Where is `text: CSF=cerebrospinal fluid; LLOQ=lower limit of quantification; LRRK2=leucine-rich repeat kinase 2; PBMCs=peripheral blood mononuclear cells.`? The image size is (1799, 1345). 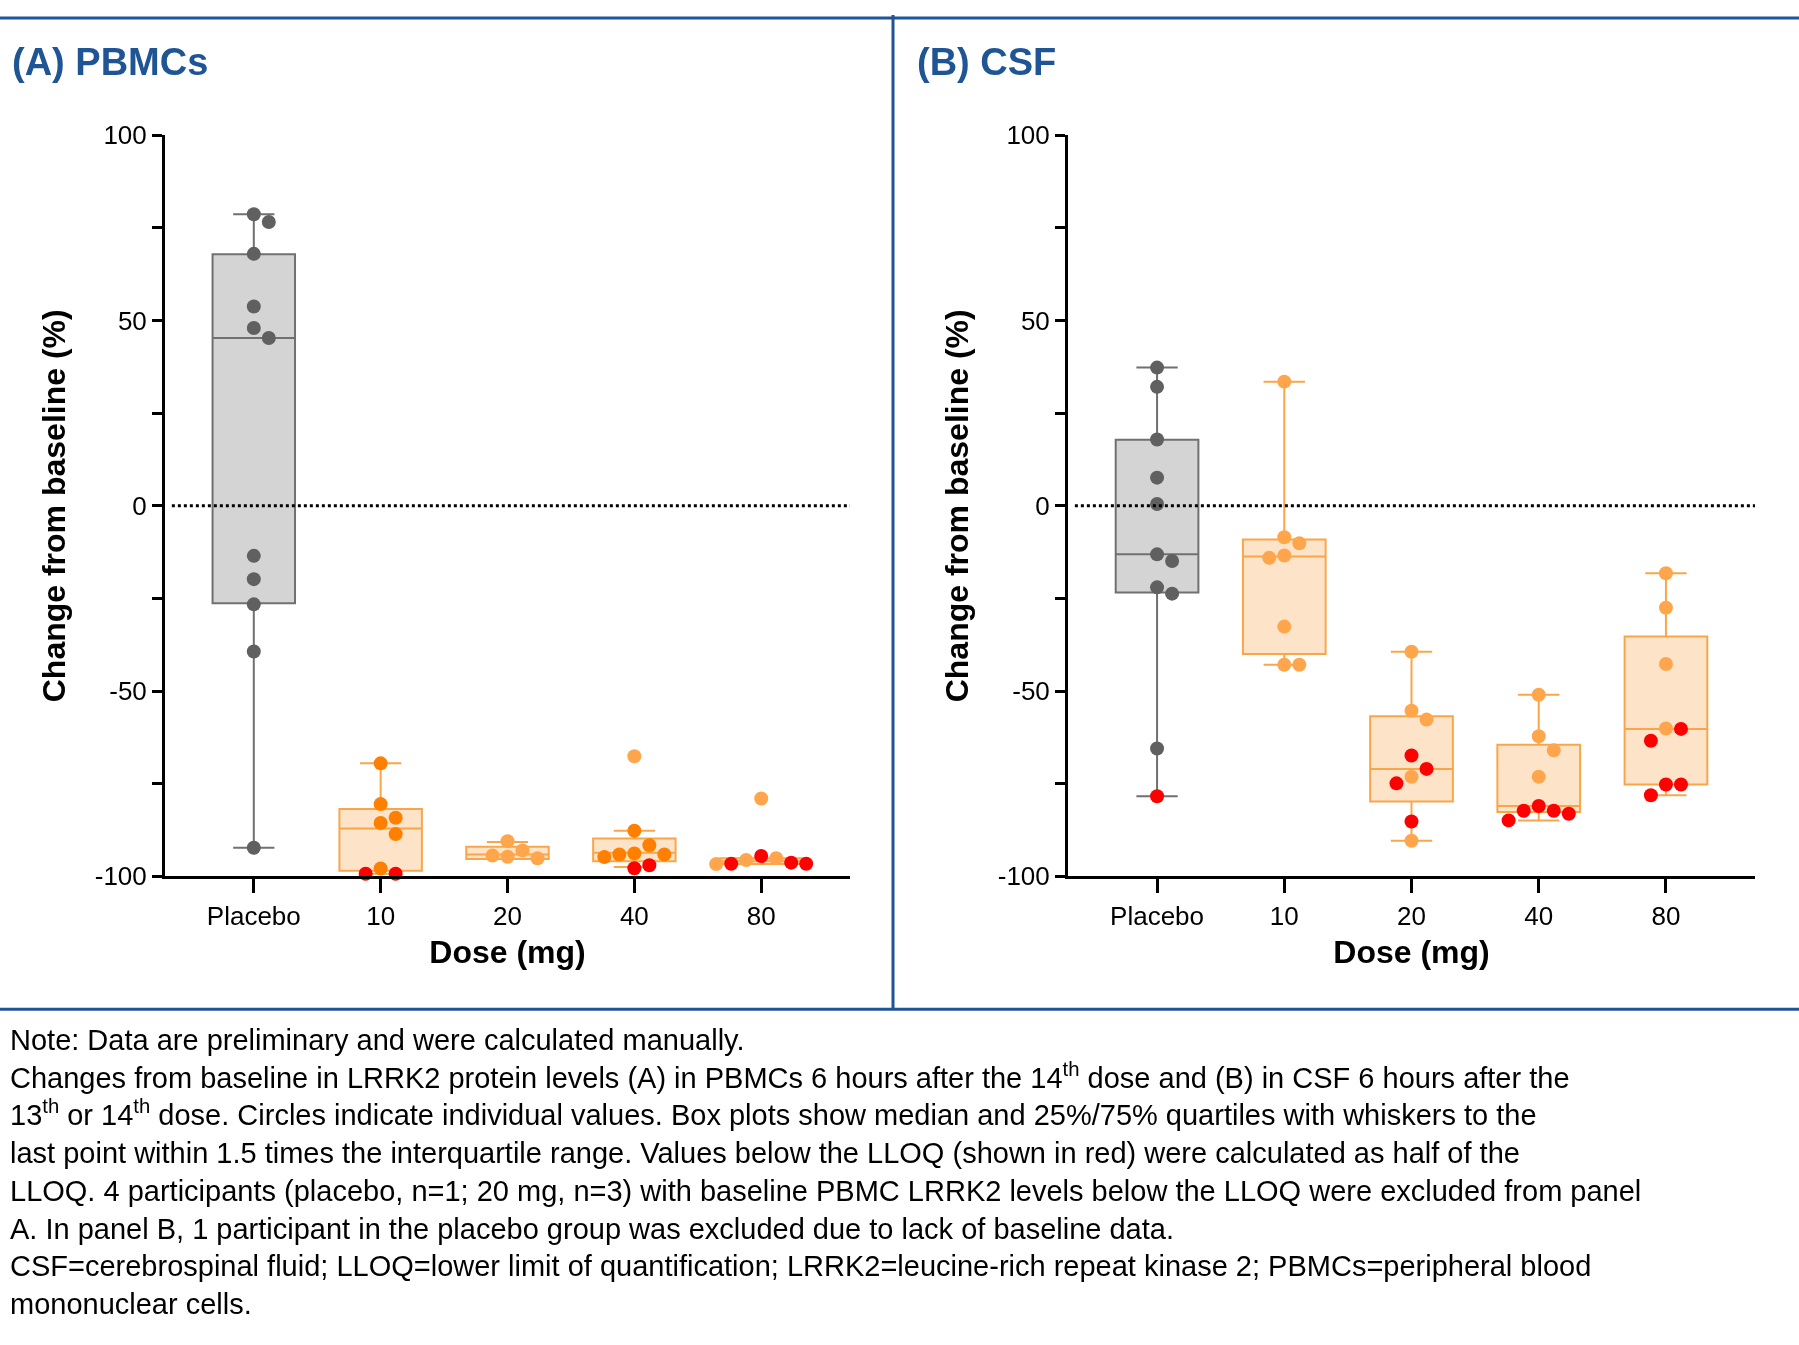
text: CSF=cerebrospinal fluid; LLOQ=lower limit of quantification; LRRK2=leucine-rich repeat kinase 2; PBMCs=peripheral blood mononuclear cells. is located at coordinates (801, 1285).